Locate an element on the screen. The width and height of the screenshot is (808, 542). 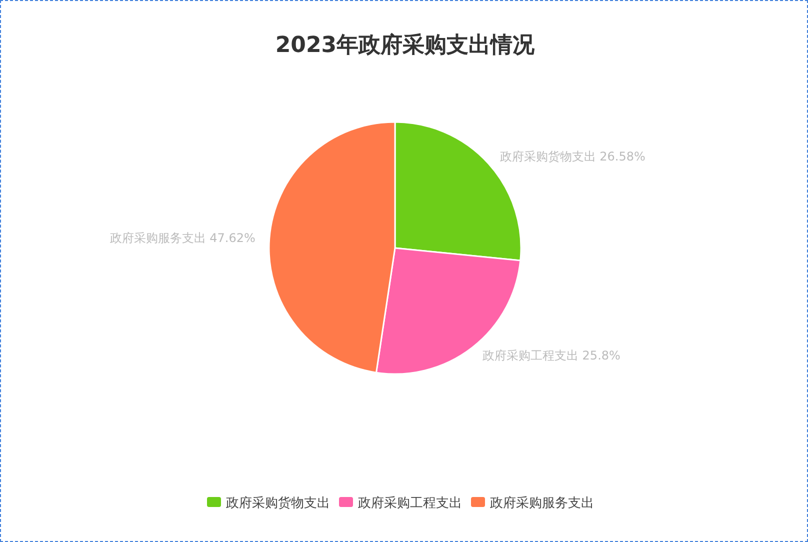
category-label: 政府采购工程支出 25.8% is located at coordinates (551, 355).